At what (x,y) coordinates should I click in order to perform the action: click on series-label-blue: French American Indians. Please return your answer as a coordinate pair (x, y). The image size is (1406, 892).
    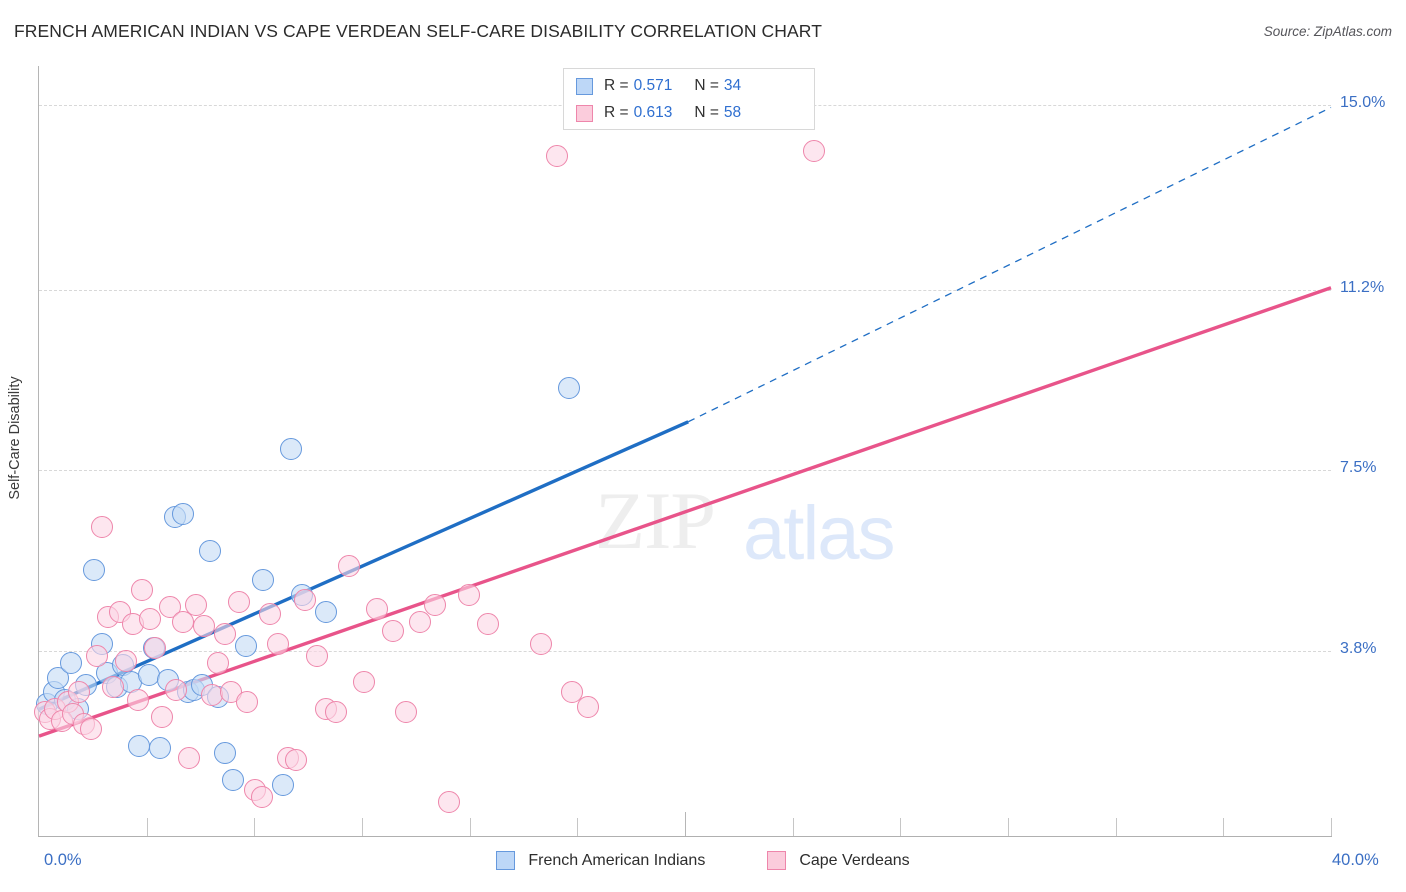
    Looking at the image, I should click on (617, 860).